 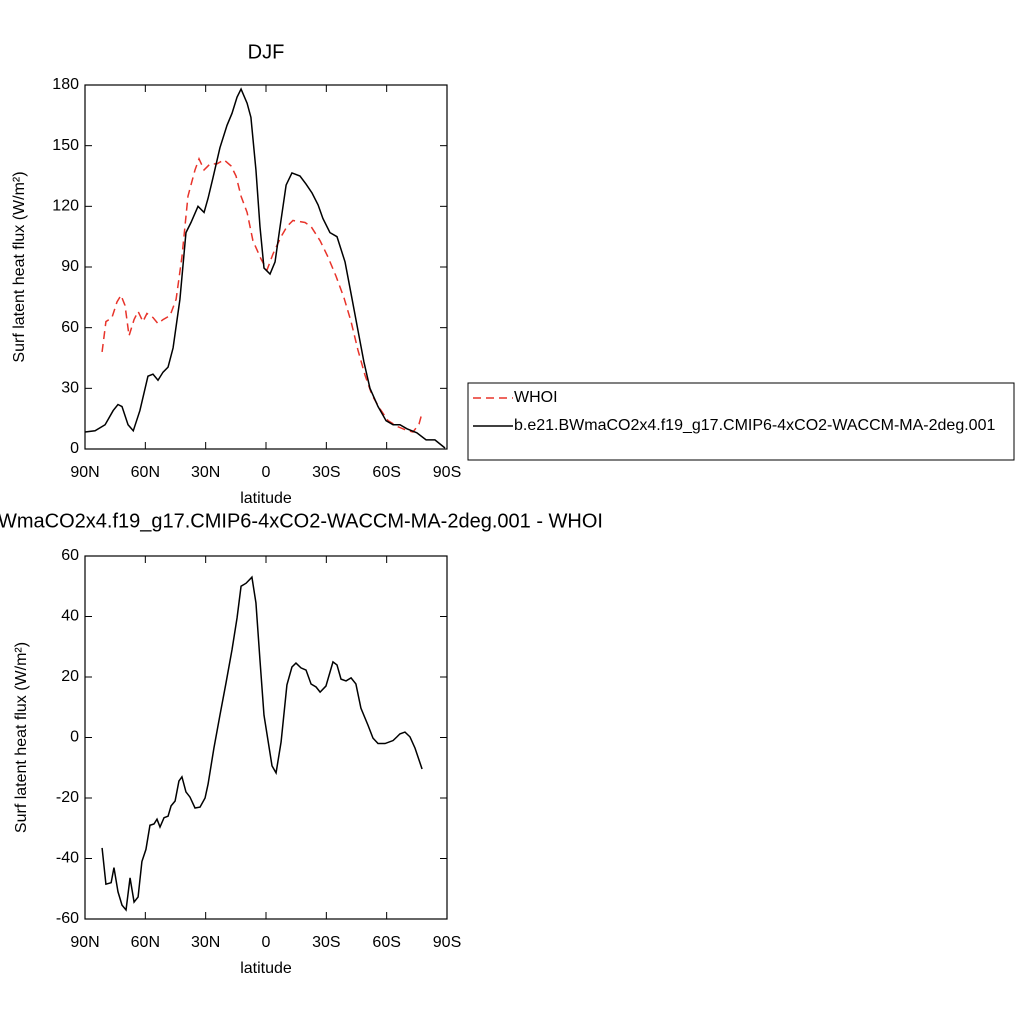 What do you see at coordinates (65, 145) in the screenshot?
I see `y-tick-label: 150` at bounding box center [65, 145].